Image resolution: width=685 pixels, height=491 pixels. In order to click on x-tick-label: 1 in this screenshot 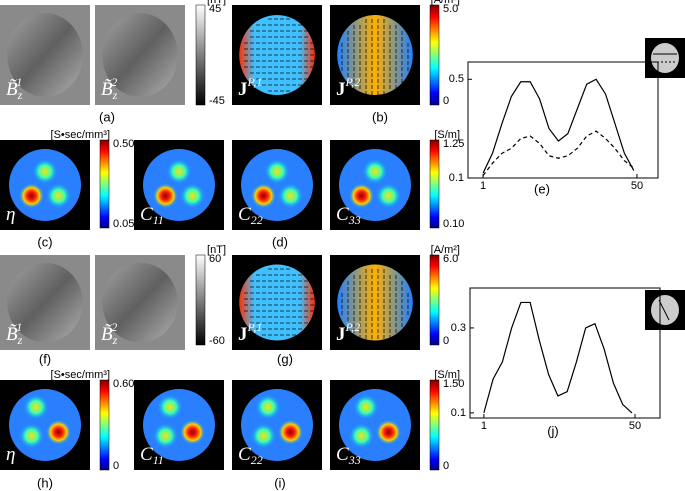, I will do `click(483, 186)`.